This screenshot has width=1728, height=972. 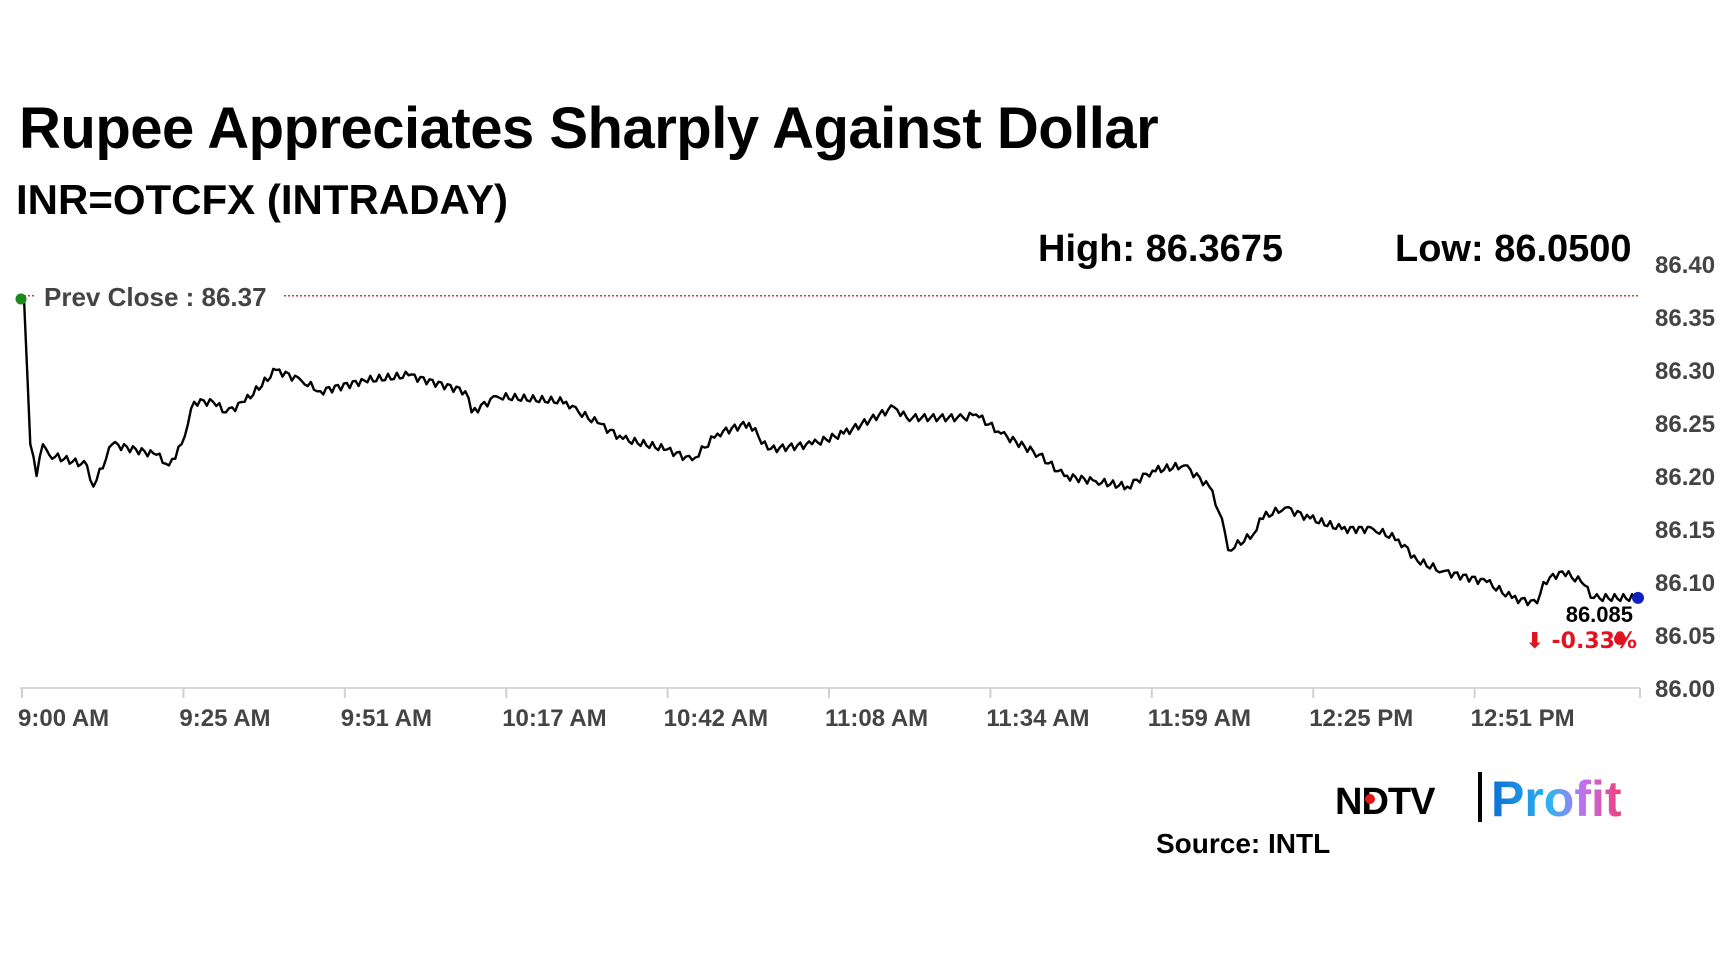 What do you see at coordinates (1685, 318) in the screenshot?
I see `y-tick-label: 86.35` at bounding box center [1685, 318].